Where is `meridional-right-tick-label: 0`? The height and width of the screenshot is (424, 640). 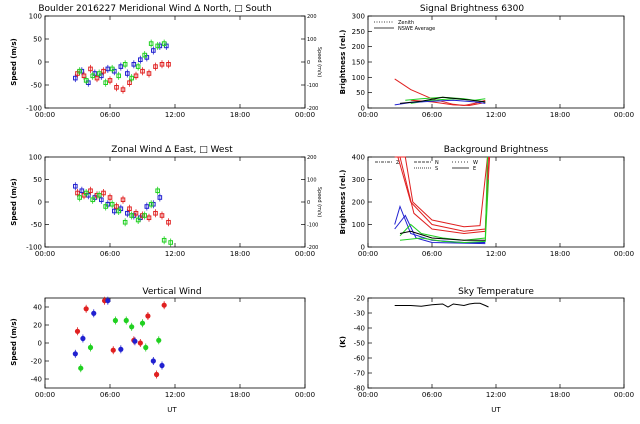
meridional-right-tick-label: 0 is located at coordinates (308, 63).